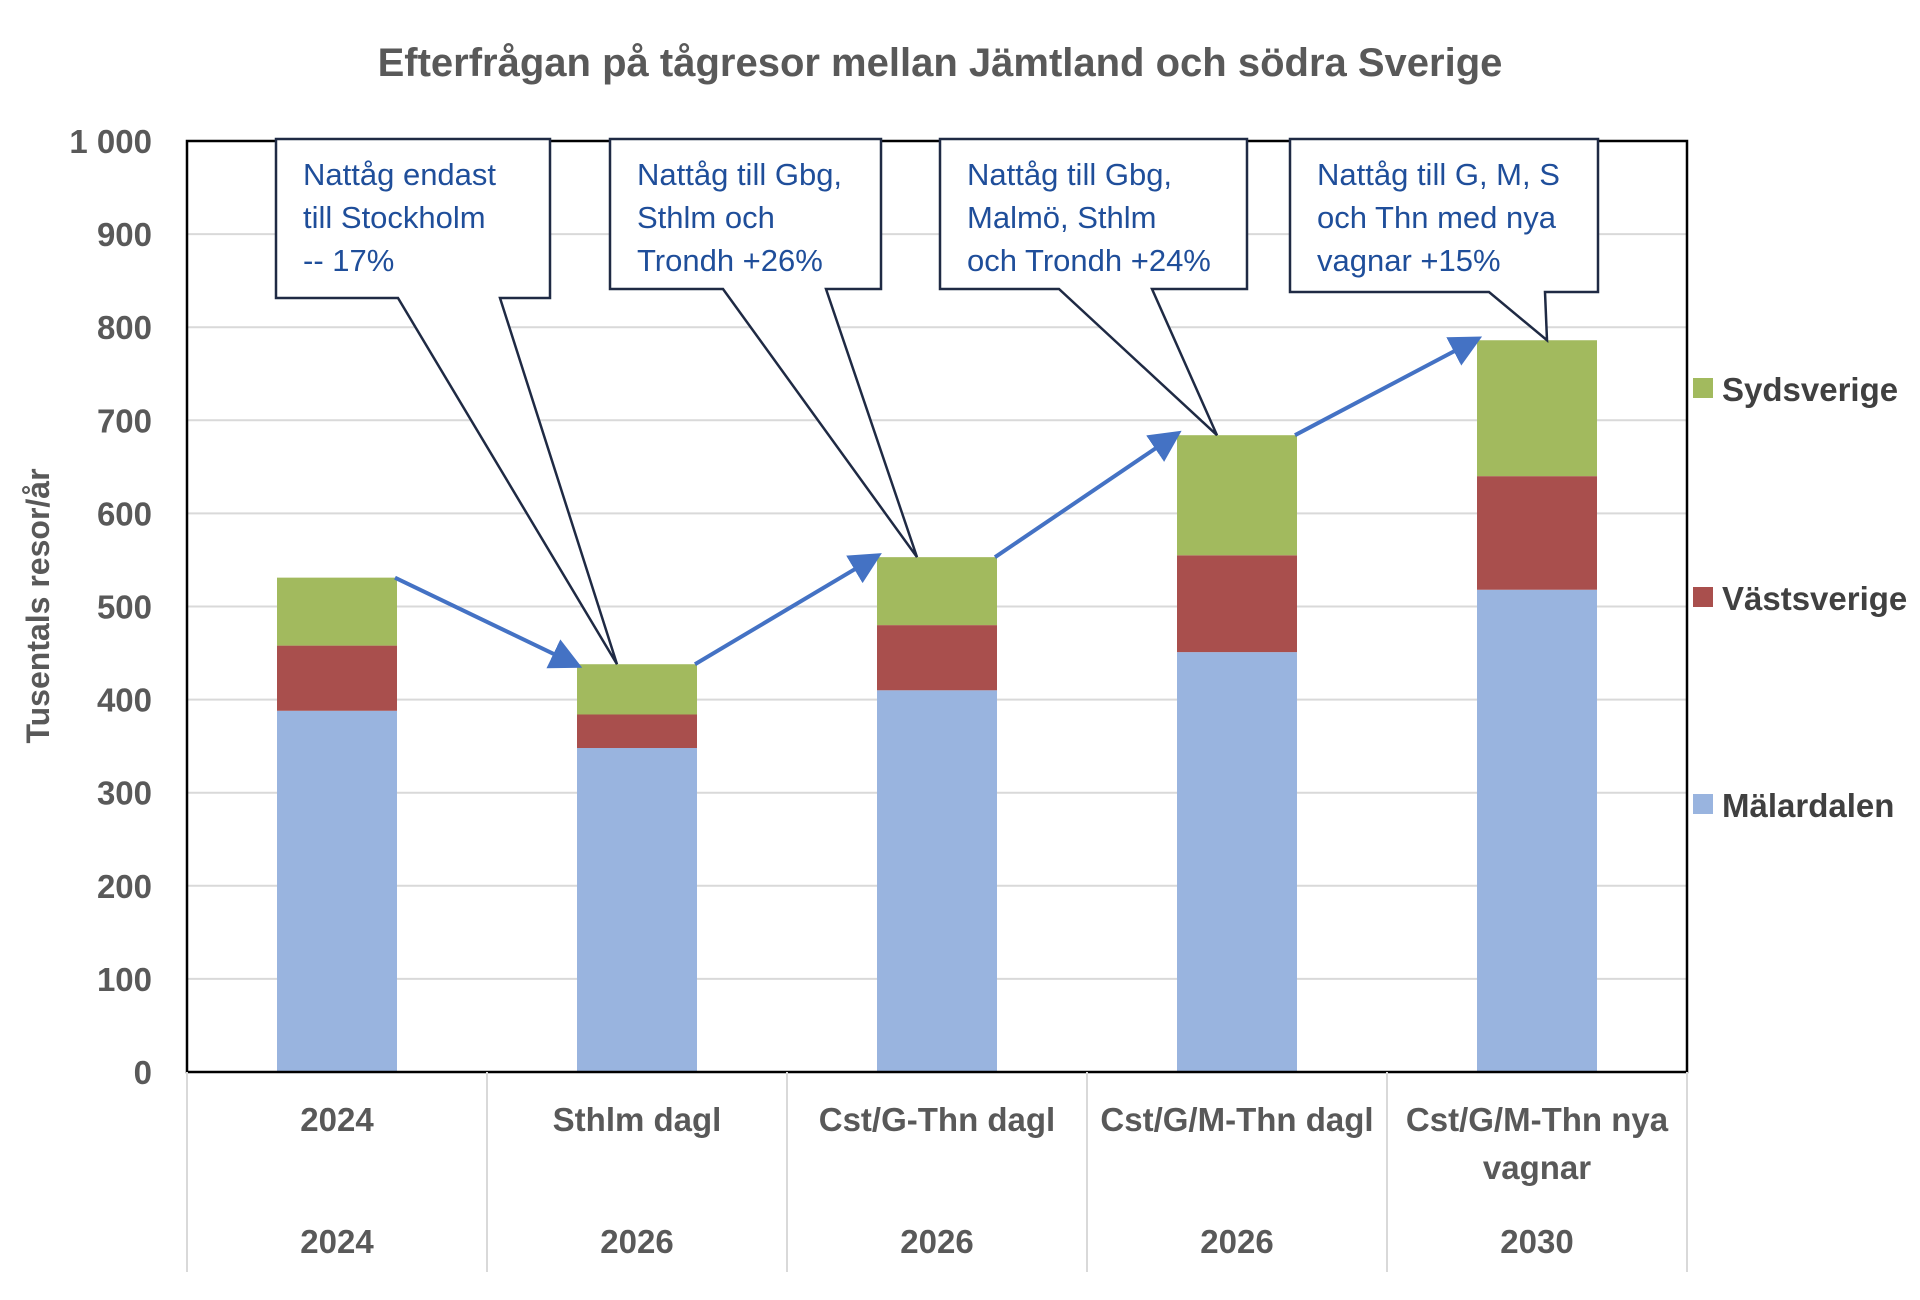 The image size is (1920, 1300). What do you see at coordinates (1236, 1119) in the screenshot?
I see `x-tick-label: Cst/G/M-Thn dagl` at bounding box center [1236, 1119].